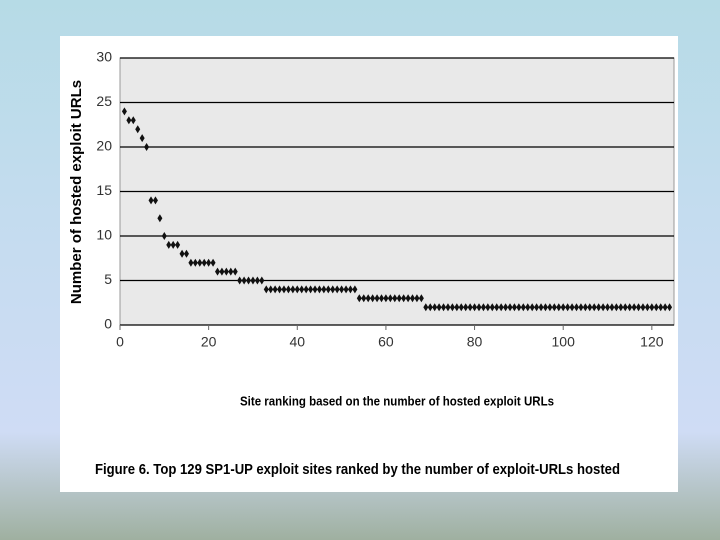  I want to click on x-tick-label: 20, so click(209, 342).